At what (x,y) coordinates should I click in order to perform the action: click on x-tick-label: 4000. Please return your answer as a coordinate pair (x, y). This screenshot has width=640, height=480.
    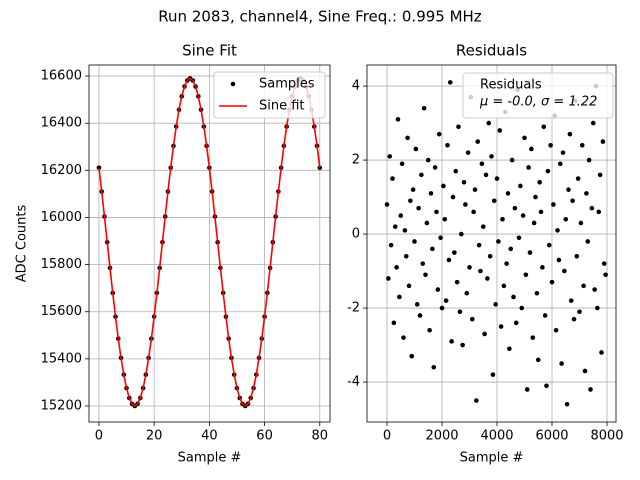
    Looking at the image, I should click on (496, 436).